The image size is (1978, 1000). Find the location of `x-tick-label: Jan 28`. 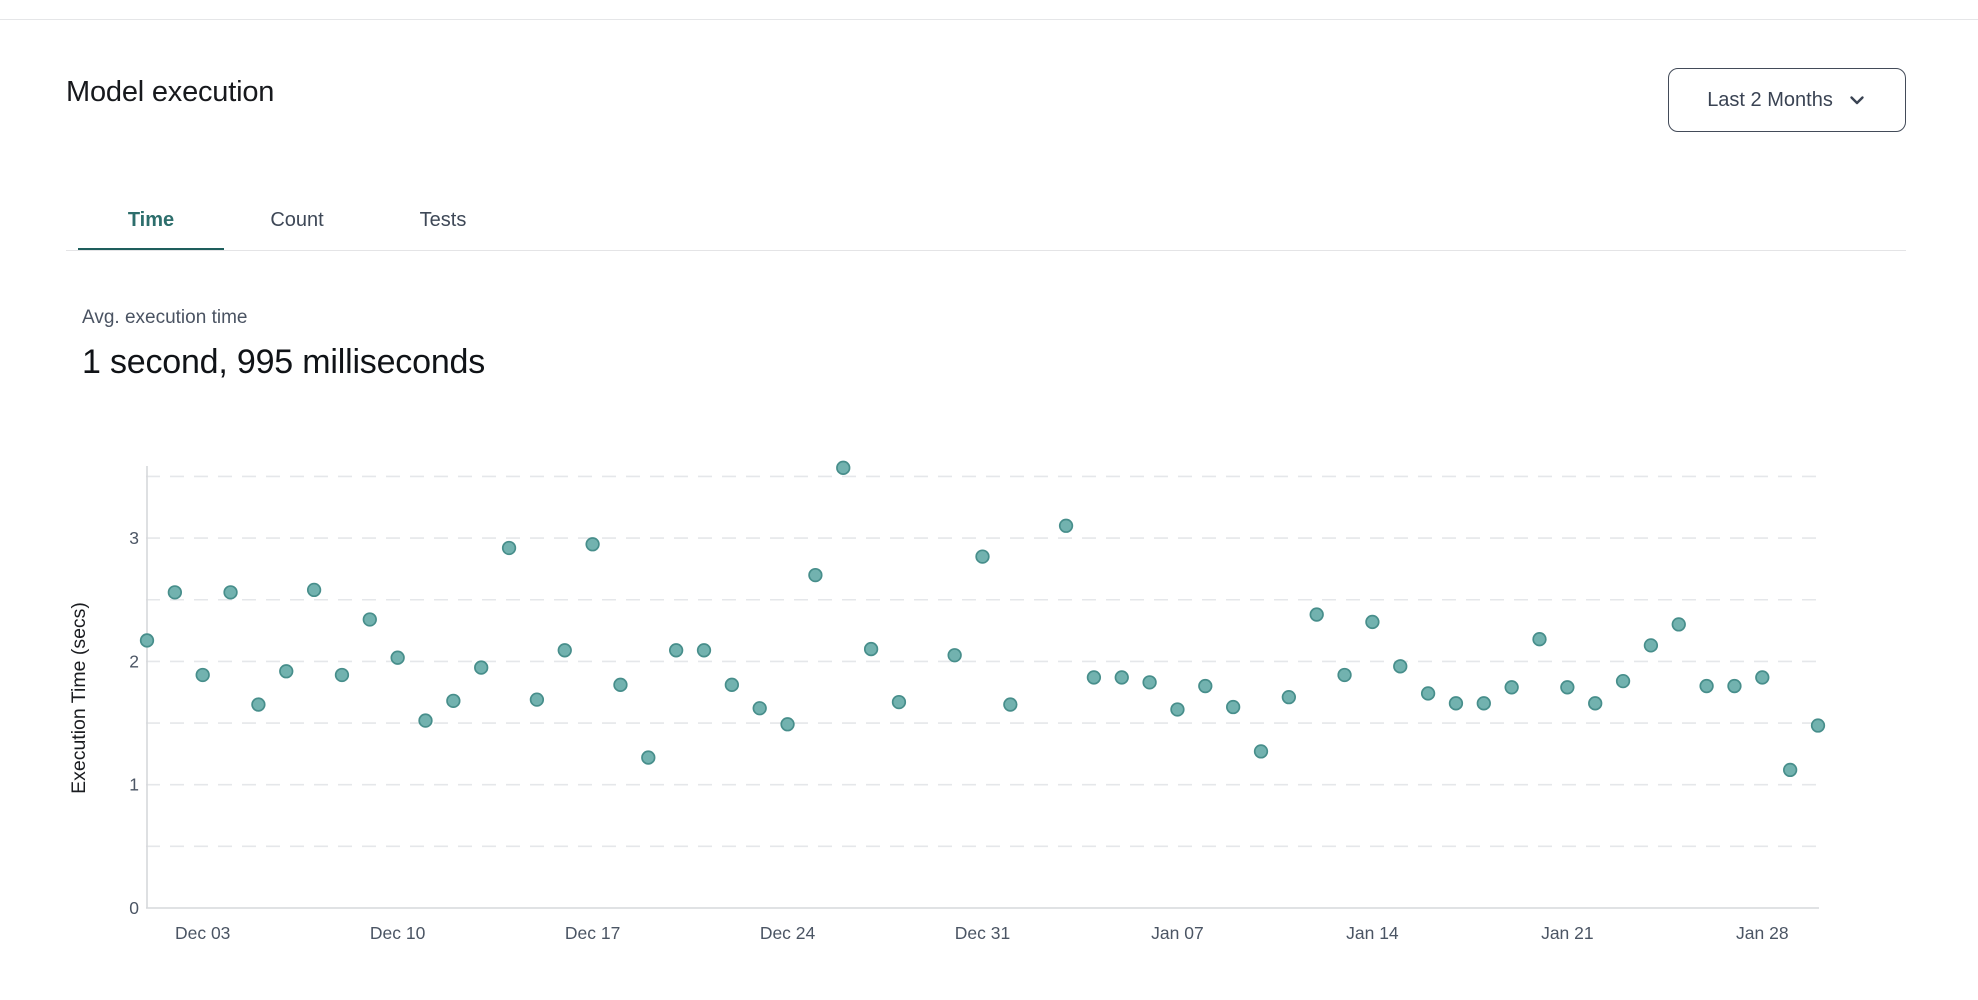

x-tick-label: Jan 28 is located at coordinates (1762, 933).